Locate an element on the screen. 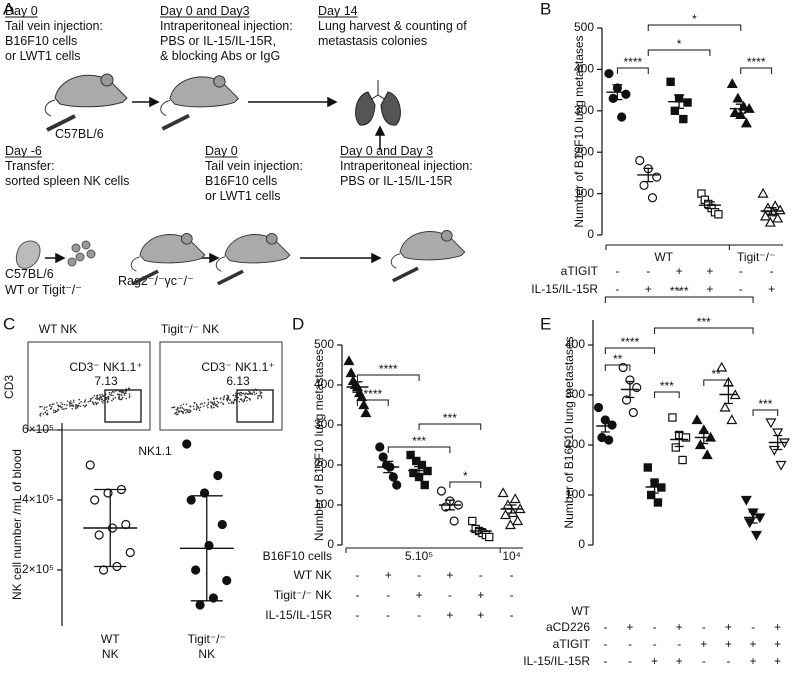 The image size is (800, 673). panel-letter: A is located at coordinates (9, 9).